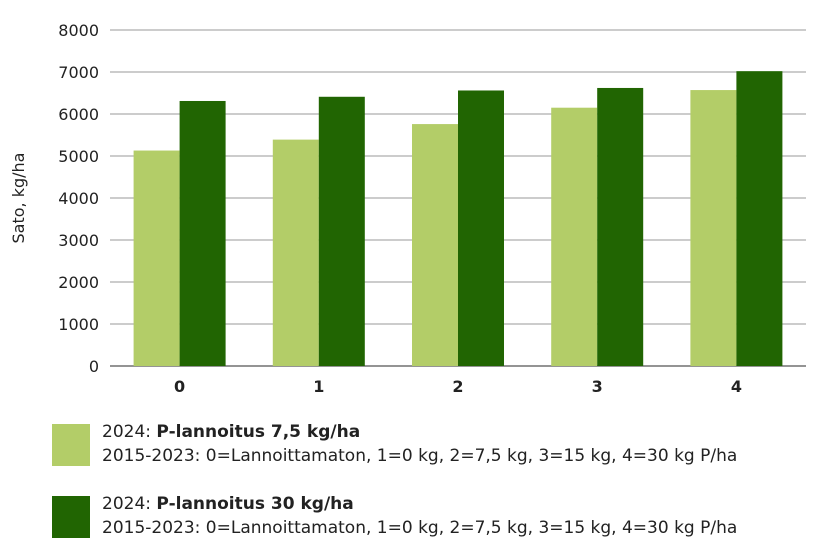  What do you see at coordinates (94, 366) in the screenshot?
I see `y-tick-label: 0` at bounding box center [94, 366].